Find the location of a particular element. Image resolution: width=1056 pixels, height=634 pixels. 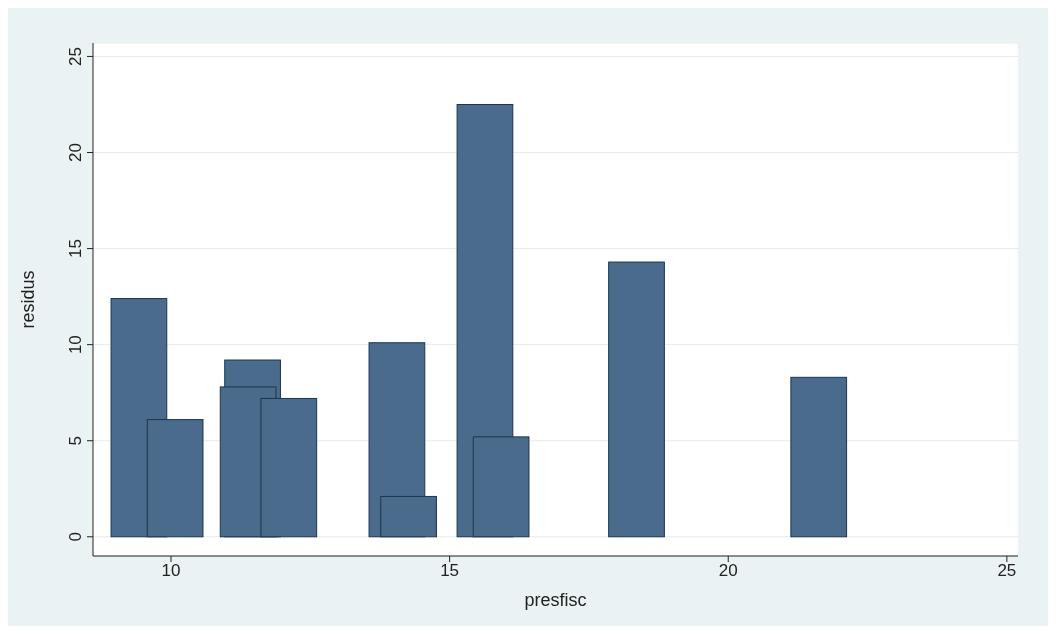

y-tick-label: 15 is located at coordinates (75, 249).